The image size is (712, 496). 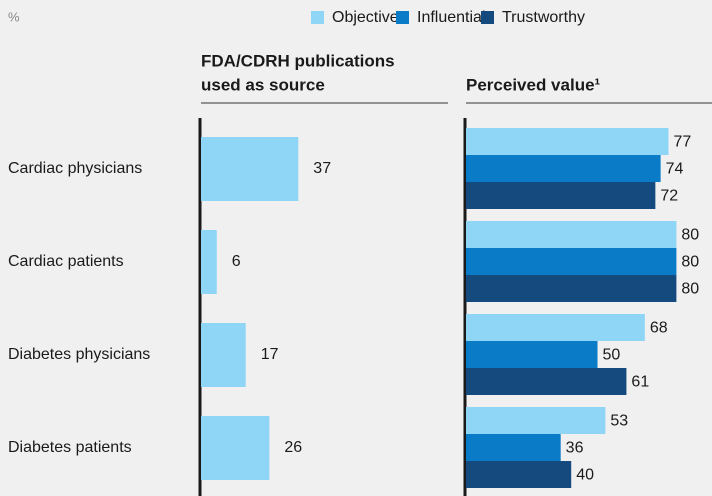 What do you see at coordinates (236, 261) in the screenshot?
I see `value-label: 6` at bounding box center [236, 261].